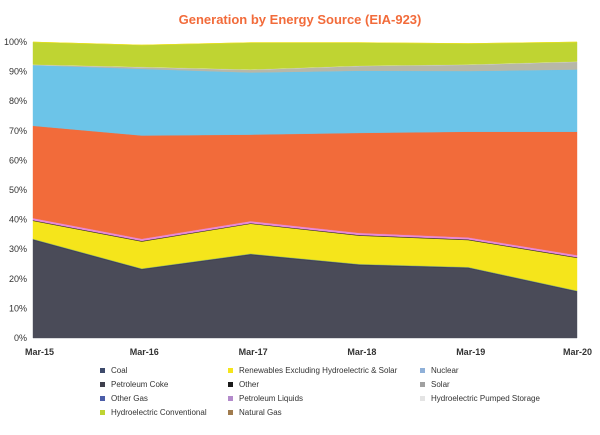  Describe the element at coordinates (300, 19) in the screenshot. I see `chart-title: Generation by Energy Source (EIA-923)` at that location.